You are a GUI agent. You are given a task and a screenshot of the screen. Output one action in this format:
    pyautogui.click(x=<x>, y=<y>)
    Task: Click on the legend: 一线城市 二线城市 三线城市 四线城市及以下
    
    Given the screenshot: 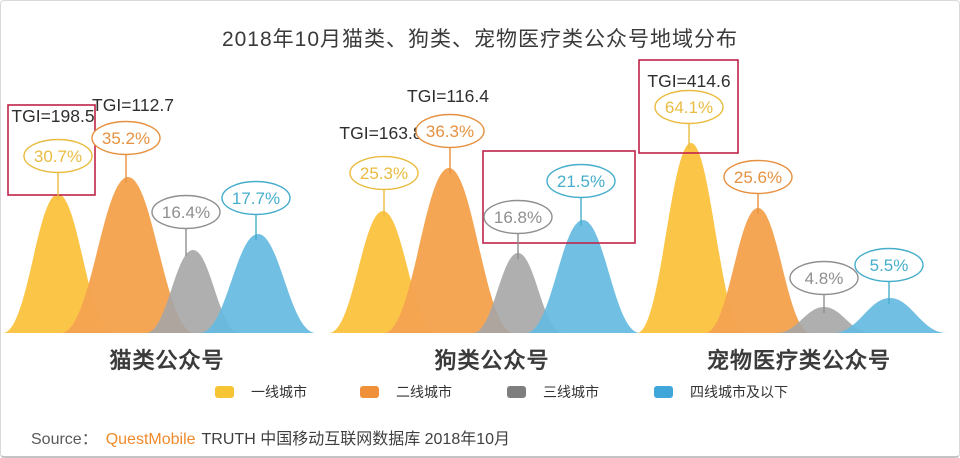 What is the action you would take?
    pyautogui.click(x=480, y=392)
    